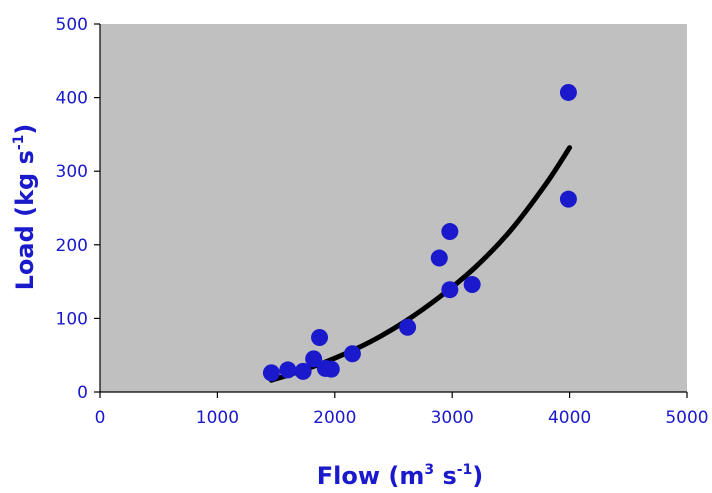 Image resolution: width=712 pixels, height=493 pixels. Describe the element at coordinates (402, 410) in the screenshot. I see `x-axis-ticks: 0 1000 2000 3000 4000 5000` at that location.